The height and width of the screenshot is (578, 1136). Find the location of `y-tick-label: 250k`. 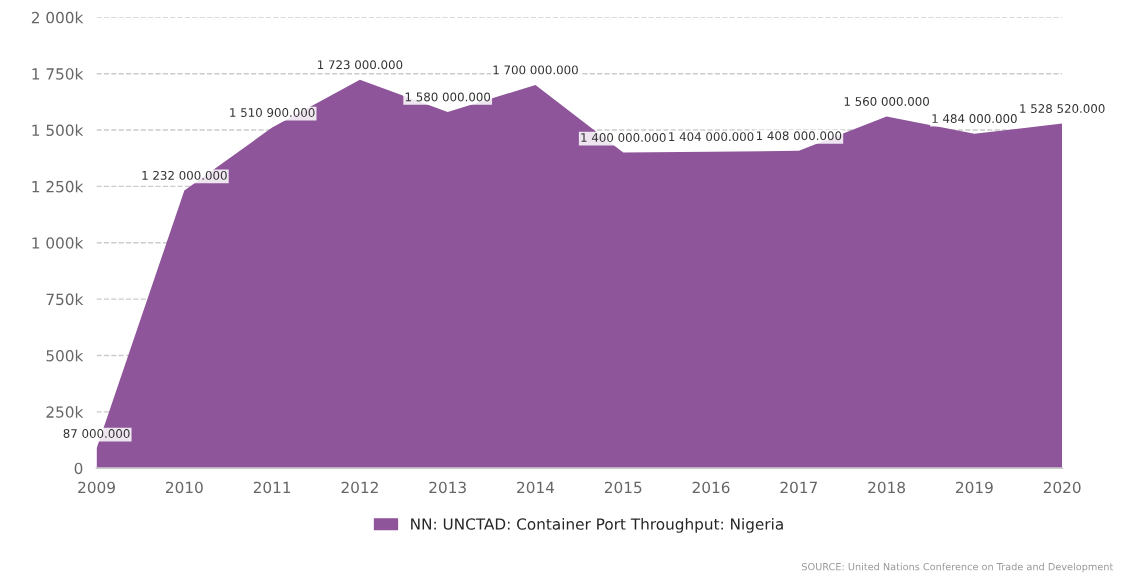

y-tick-label: 250k is located at coordinates (65, 412).